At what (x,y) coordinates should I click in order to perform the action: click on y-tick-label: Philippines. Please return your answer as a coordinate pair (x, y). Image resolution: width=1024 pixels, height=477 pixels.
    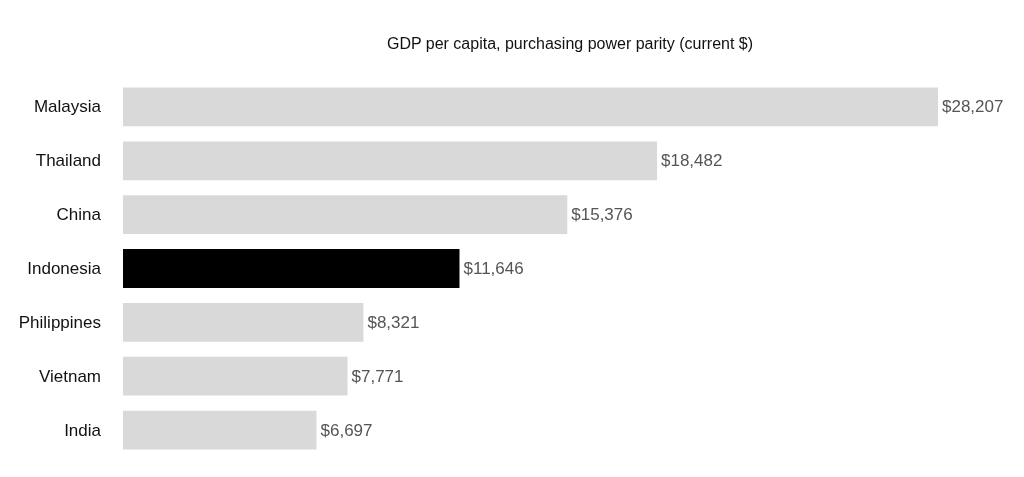
    Looking at the image, I should click on (59, 322).